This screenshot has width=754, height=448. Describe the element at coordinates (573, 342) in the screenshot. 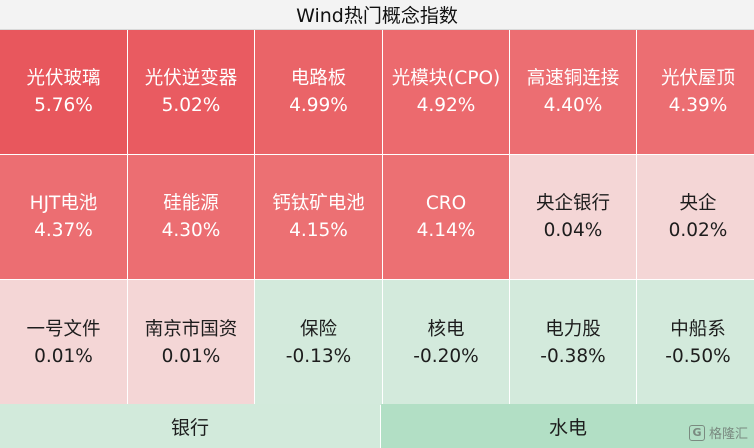

I see `heatmap-tile: 电力股 -0.38%` at that location.